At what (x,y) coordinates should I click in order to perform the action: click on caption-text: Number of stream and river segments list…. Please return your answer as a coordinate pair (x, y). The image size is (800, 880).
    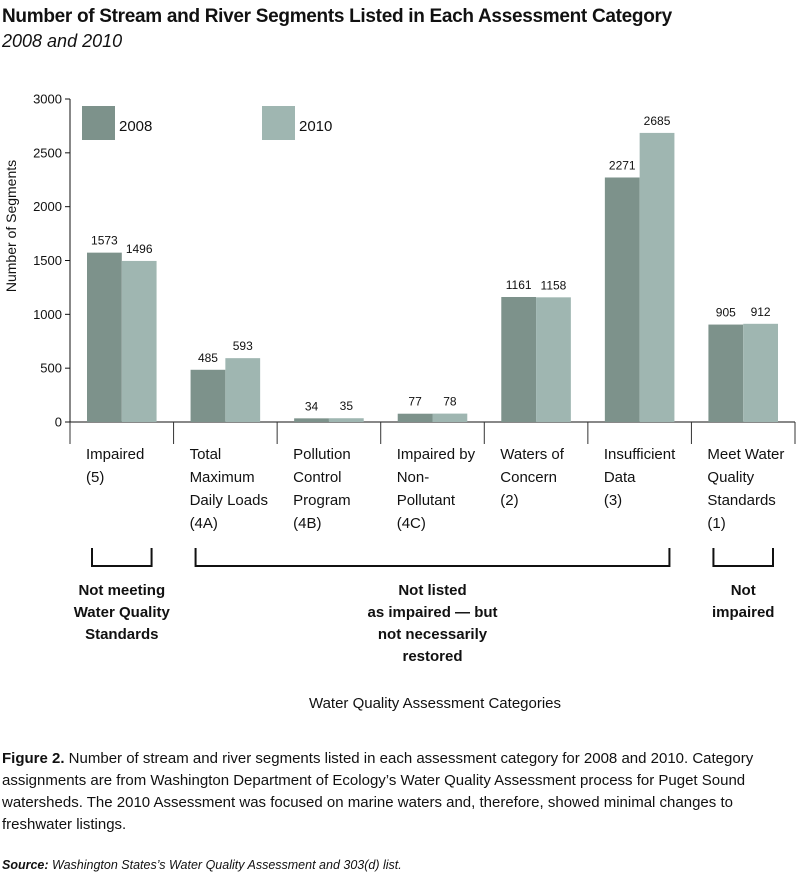
    Looking at the image, I should click on (378, 791).